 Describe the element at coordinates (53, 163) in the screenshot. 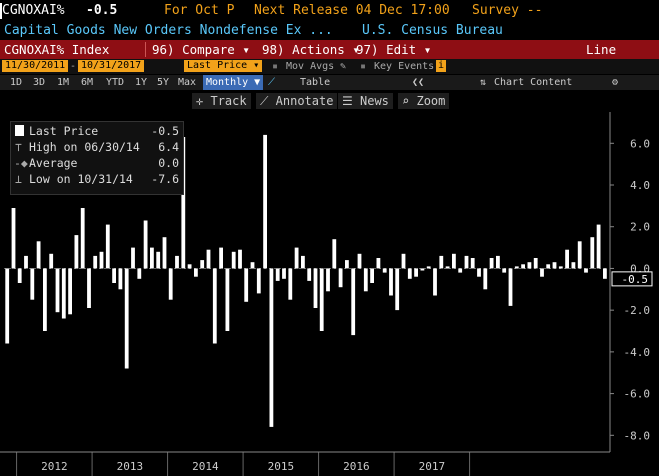

I see `legend-average-label: Average` at that location.